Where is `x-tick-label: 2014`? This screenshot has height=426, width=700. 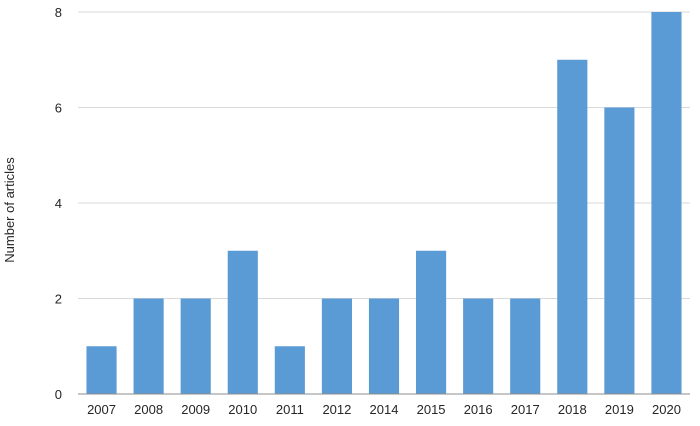
x-tick-label: 2014 is located at coordinates (384, 409).